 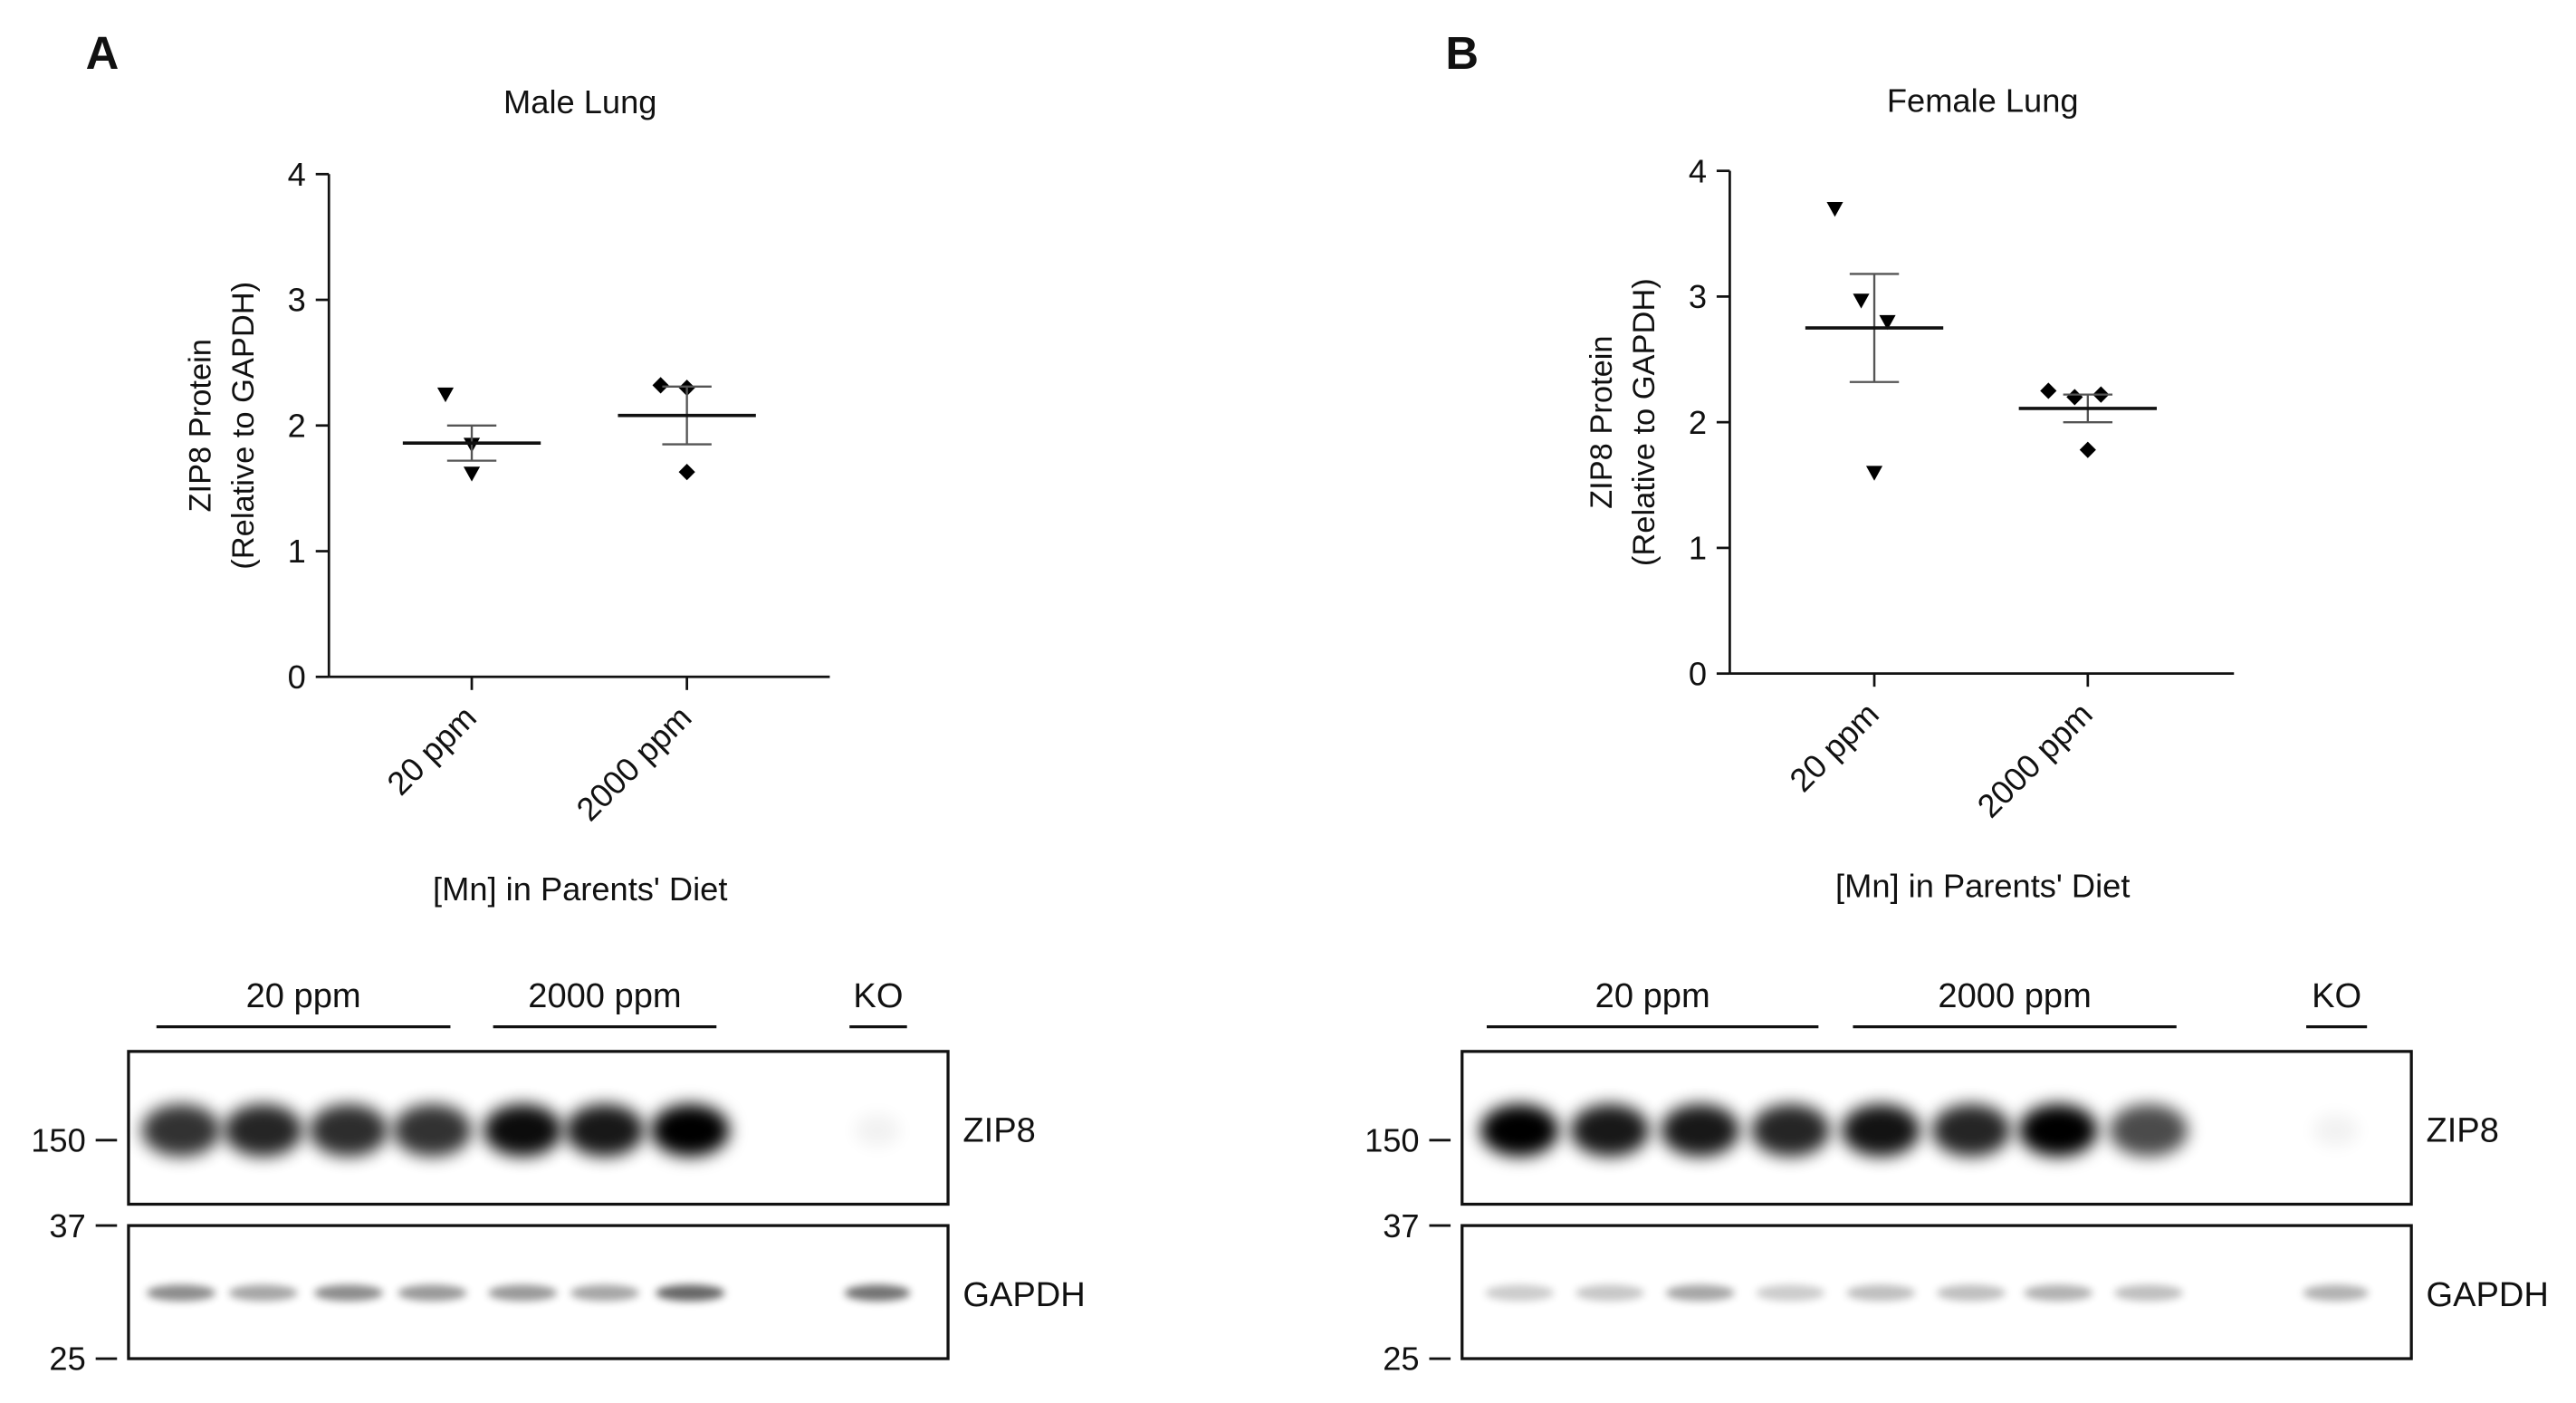 What do you see at coordinates (579, 101) in the screenshot?
I see `chart-title: Male Lung` at bounding box center [579, 101].